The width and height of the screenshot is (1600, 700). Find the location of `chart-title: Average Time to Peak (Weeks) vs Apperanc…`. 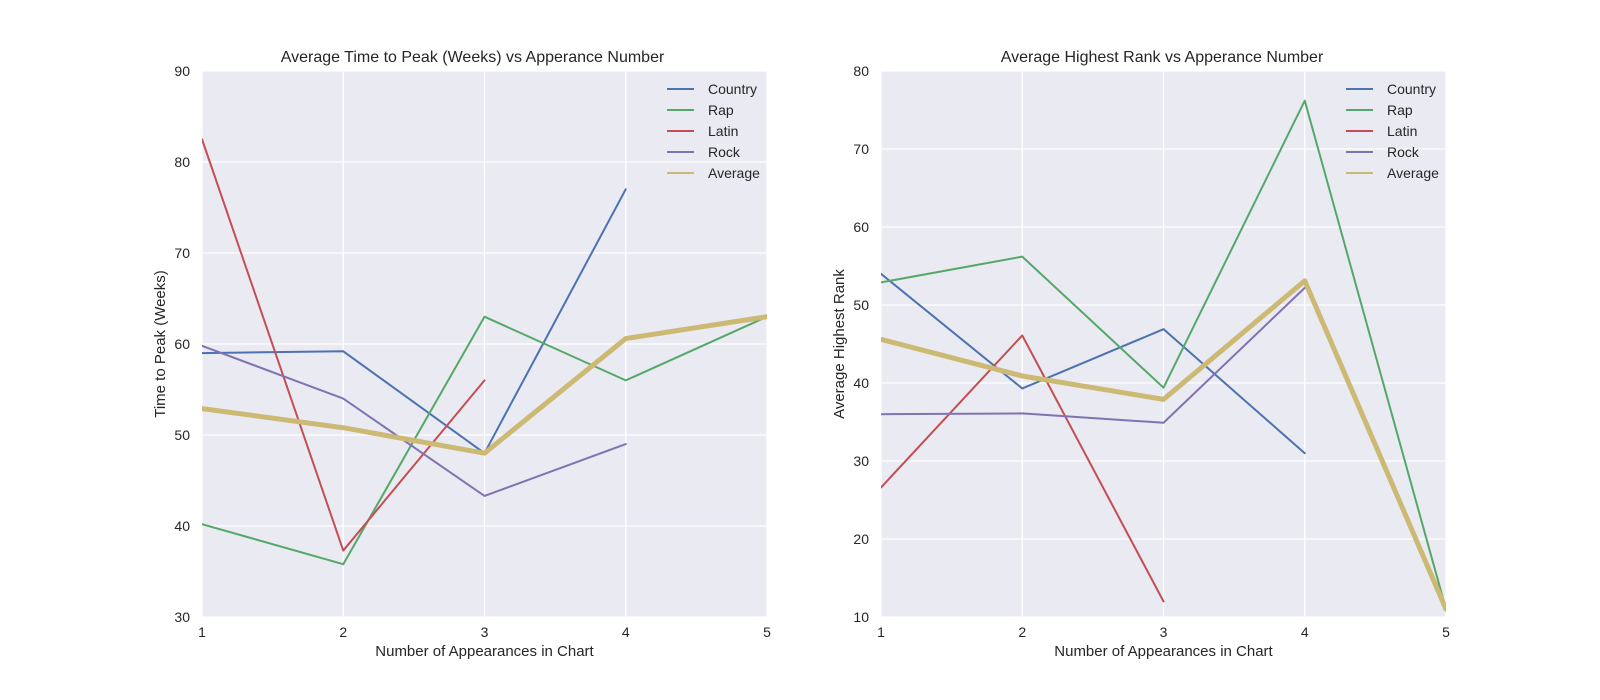

chart-title: Average Time to Peak (Weeks) vs Apperanc… is located at coordinates (473, 57).